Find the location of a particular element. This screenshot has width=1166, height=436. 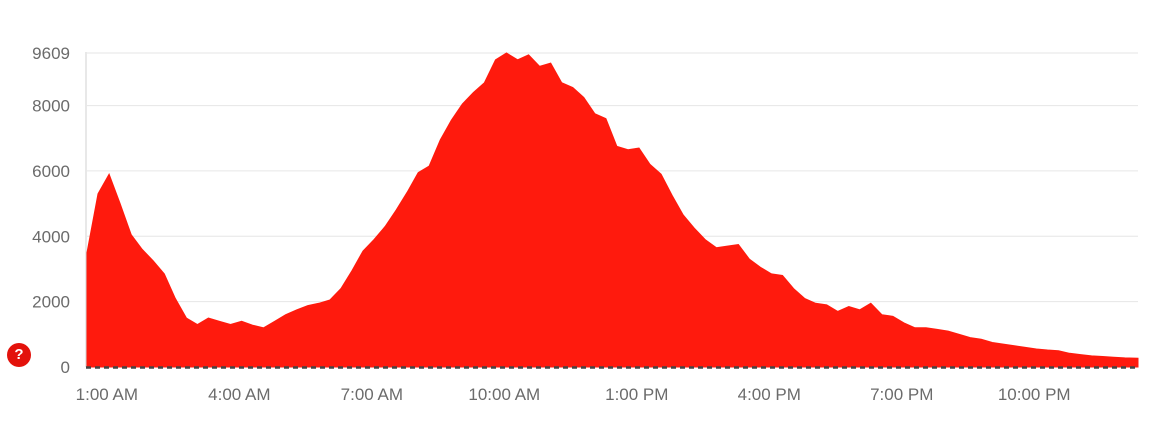

x-tick-label: 1:00 AM is located at coordinates (107, 394).